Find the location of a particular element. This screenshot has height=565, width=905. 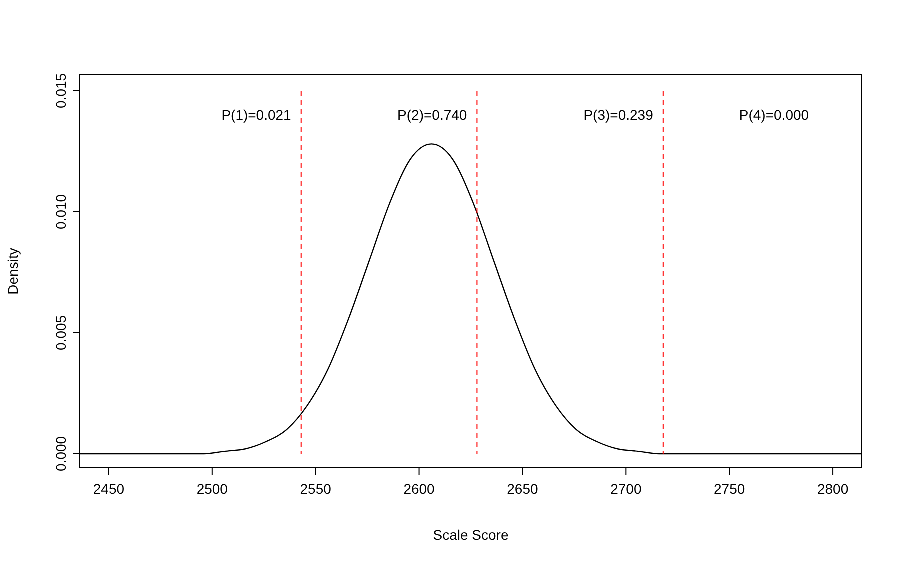

annotation: P(3)=0.239 is located at coordinates (619, 114).